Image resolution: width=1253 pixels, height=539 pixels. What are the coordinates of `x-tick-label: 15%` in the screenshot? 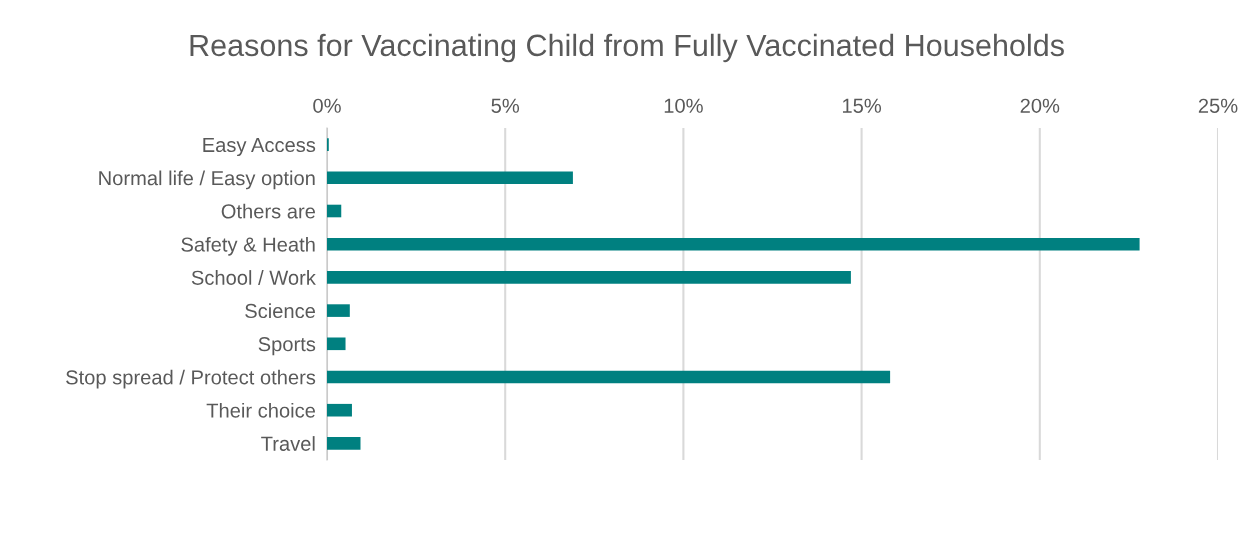 It's located at (862, 105).